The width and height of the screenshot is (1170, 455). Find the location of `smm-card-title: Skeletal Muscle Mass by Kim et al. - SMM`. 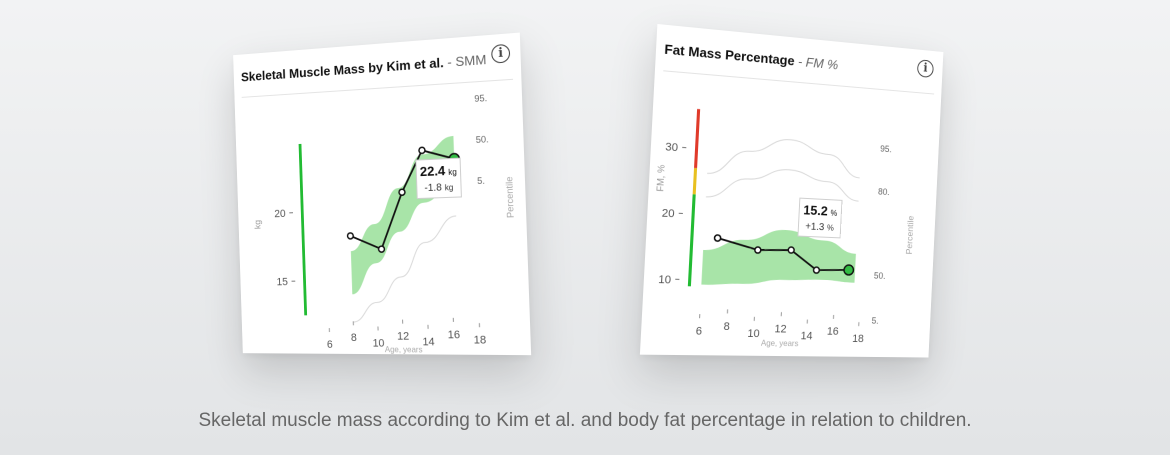

smm-card-title: Skeletal Muscle Mass by Kim et al. - SMM is located at coordinates (364, 68).